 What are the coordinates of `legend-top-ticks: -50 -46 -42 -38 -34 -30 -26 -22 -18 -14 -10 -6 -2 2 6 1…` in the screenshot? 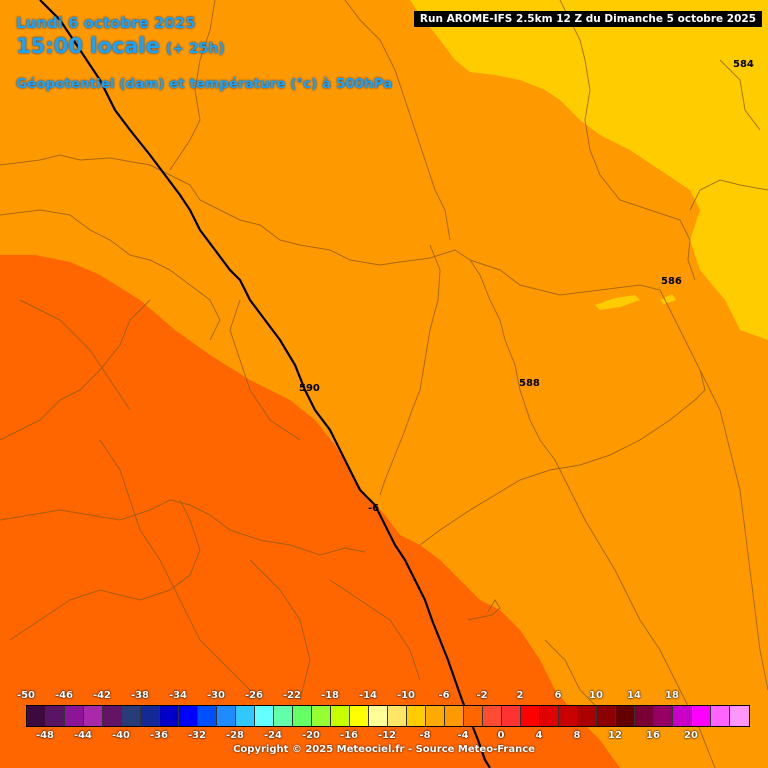 It's located at (384, 697).